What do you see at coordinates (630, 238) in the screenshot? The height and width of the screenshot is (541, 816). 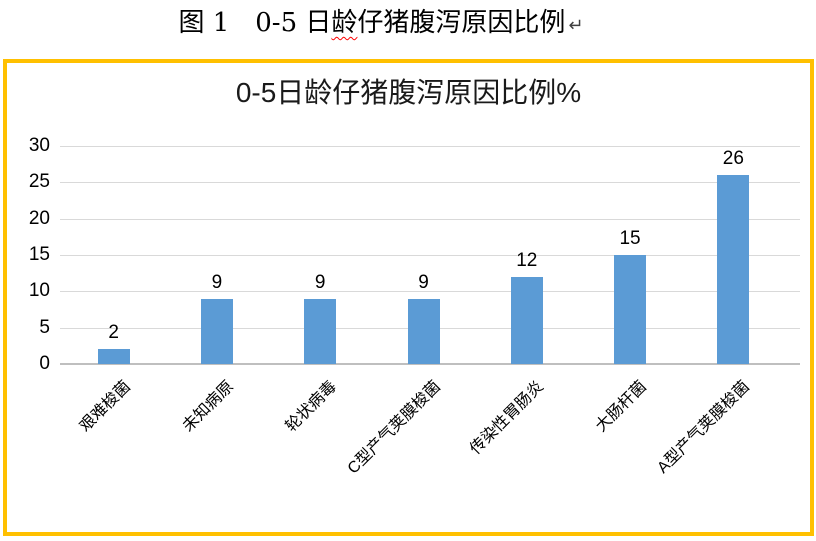 I see `bar-value-label: 15` at bounding box center [630, 238].